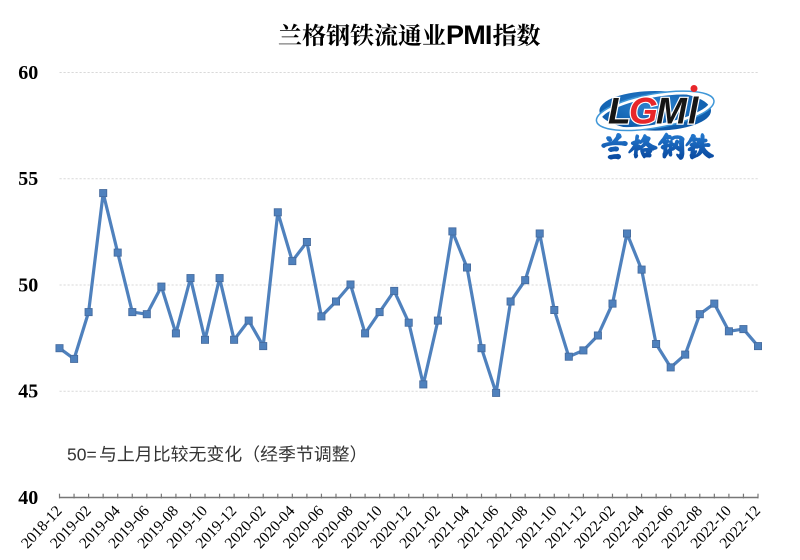  What do you see at coordinates (643, 111) in the screenshot?
I see `svg-text: G` at bounding box center [643, 111].